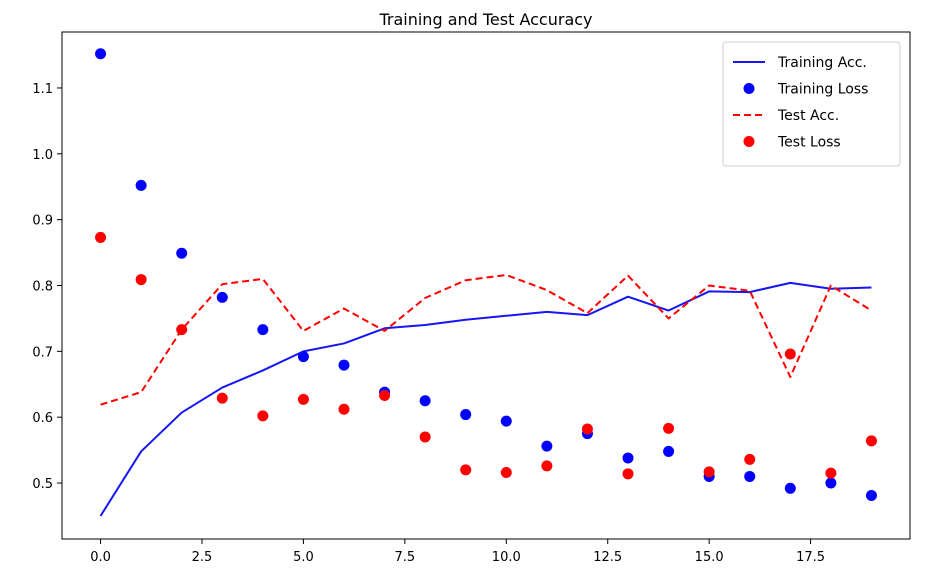 This screenshot has width=948, height=581. I want to click on x-tick-label: 2.5, so click(202, 557).